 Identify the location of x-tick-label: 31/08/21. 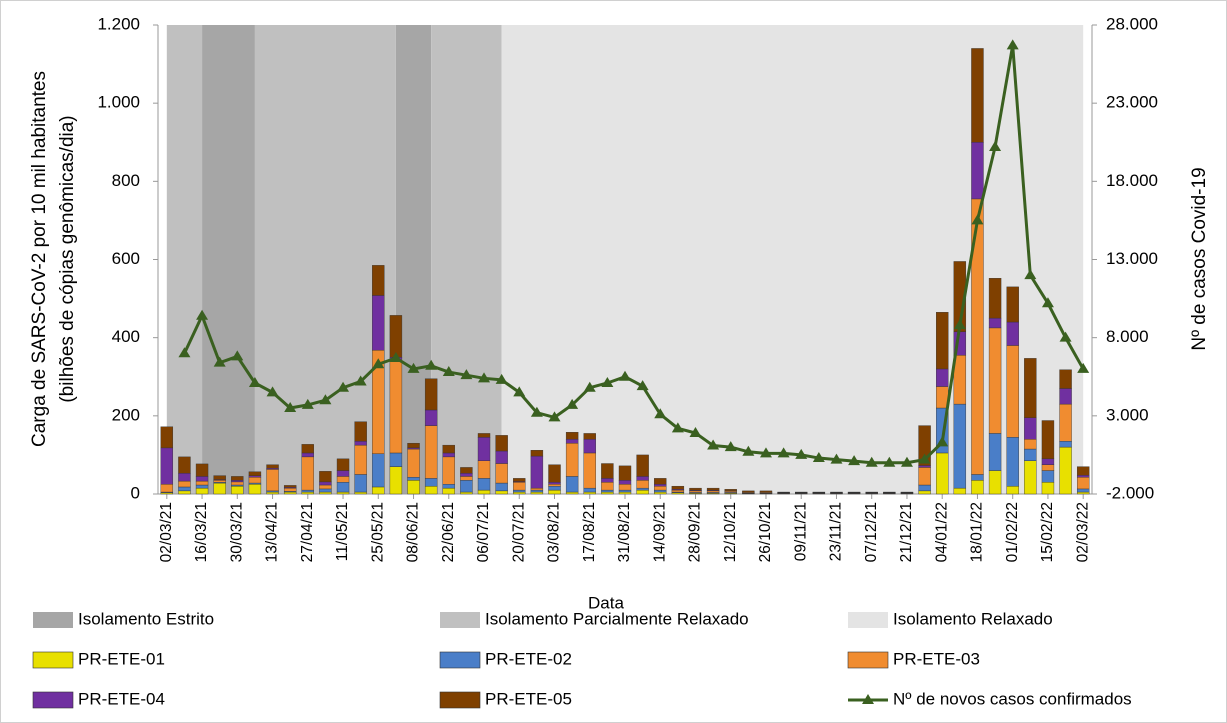
(624, 532).